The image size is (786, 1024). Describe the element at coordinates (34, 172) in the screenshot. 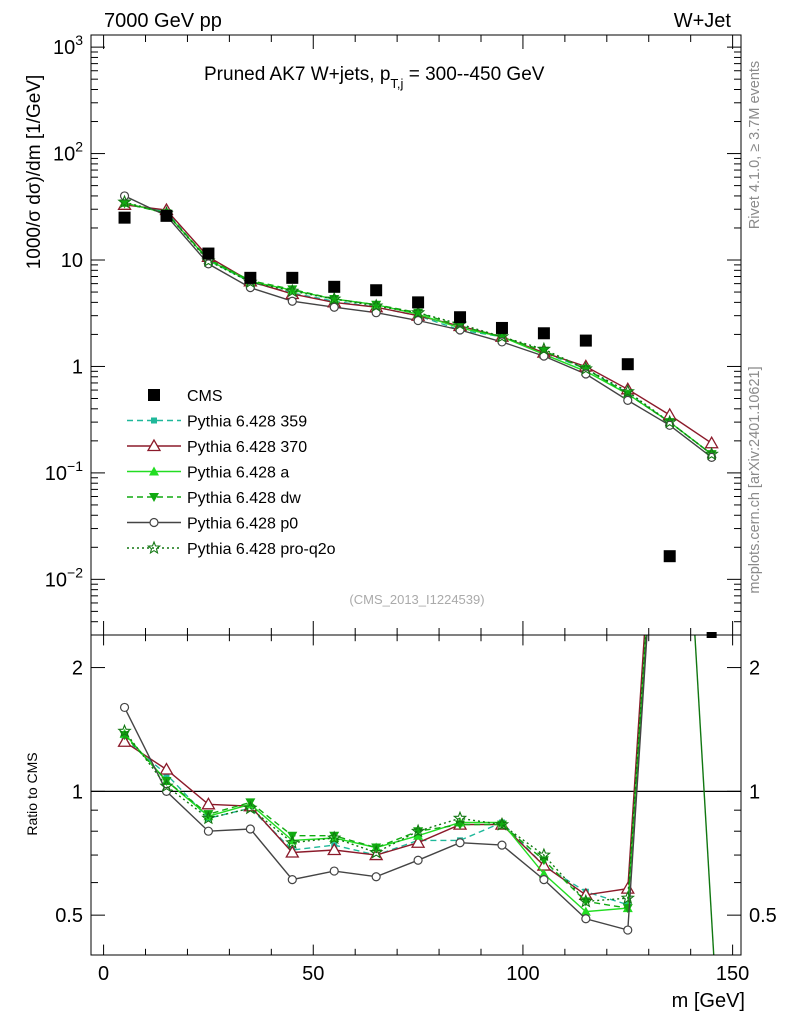

I see `main-ylabel: 1000/σ dσ)/dm [1/GeV]` at that location.